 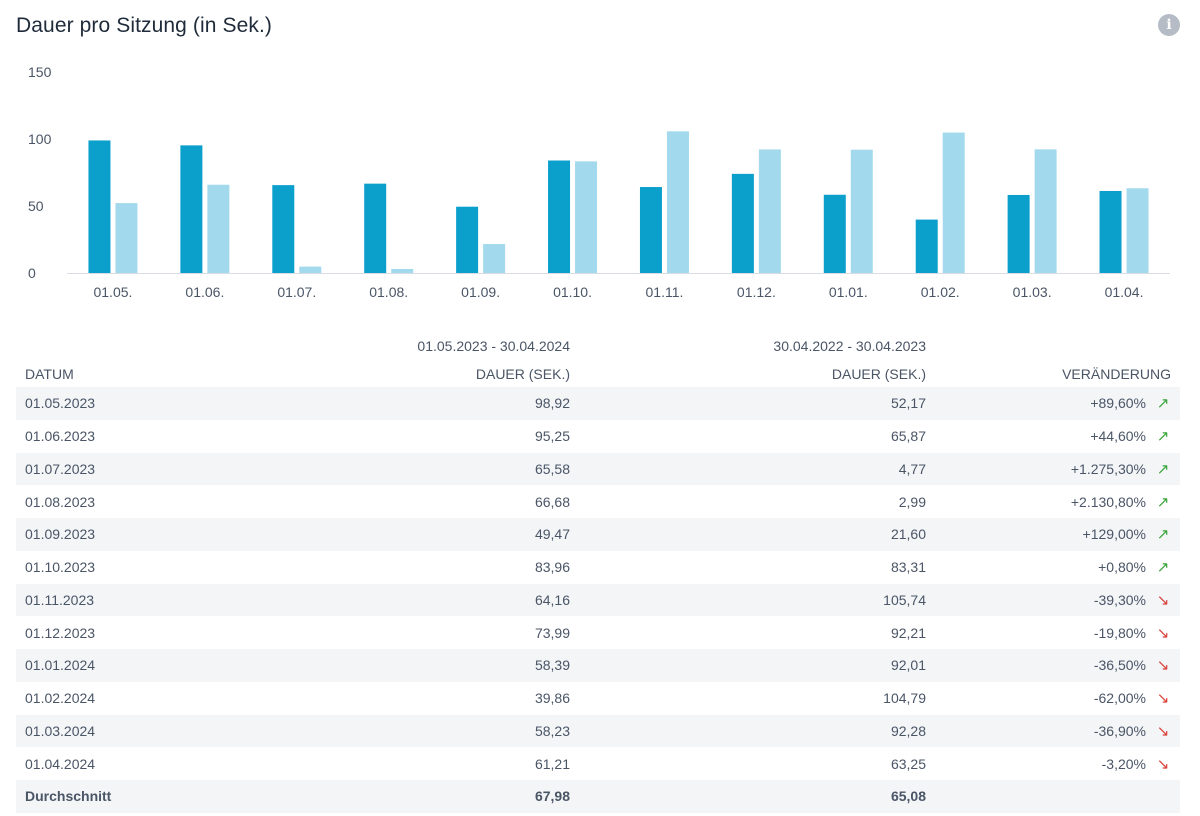 I want to click on average-label: Durchschnitt, so click(x=68, y=796).